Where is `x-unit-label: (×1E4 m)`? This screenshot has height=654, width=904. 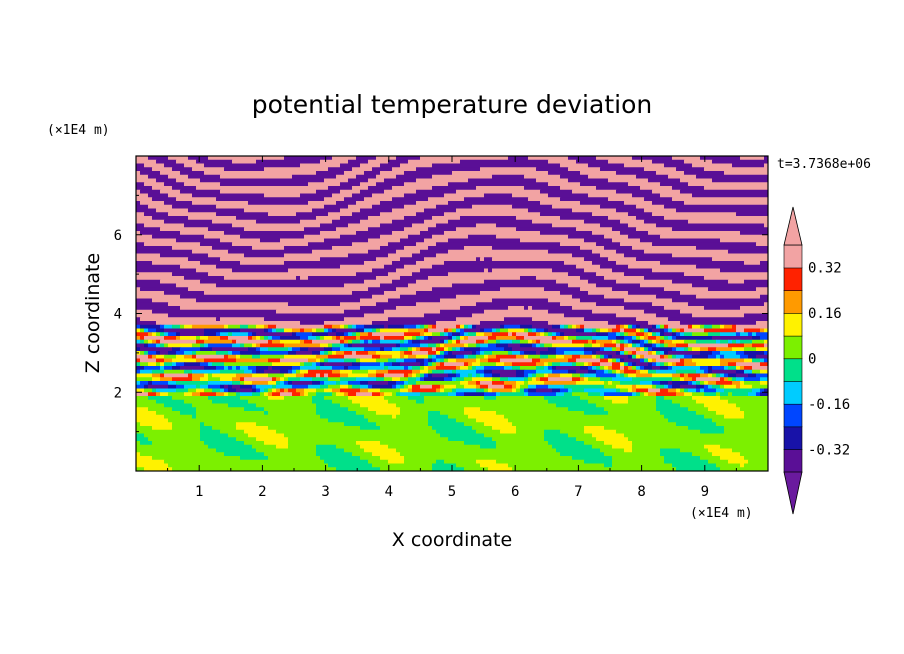
x-unit-label: (×1E4 m) is located at coordinates (721, 513).